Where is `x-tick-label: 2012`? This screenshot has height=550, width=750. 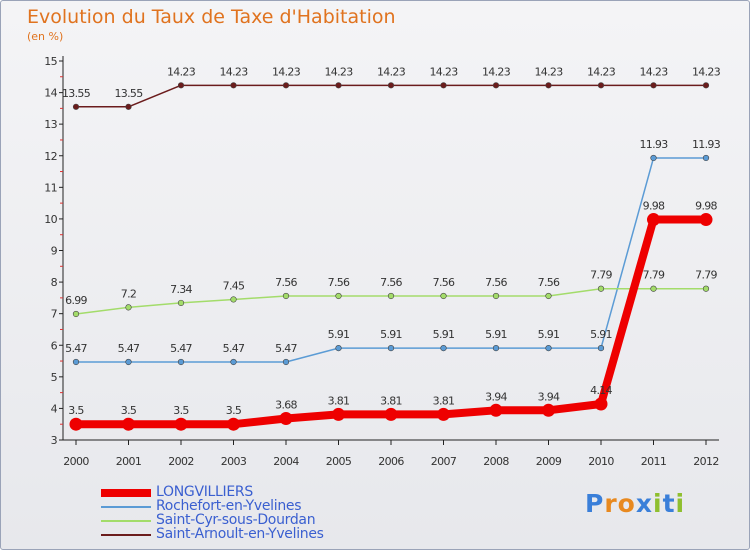 x-tick-label: 2012 is located at coordinates (706, 461).